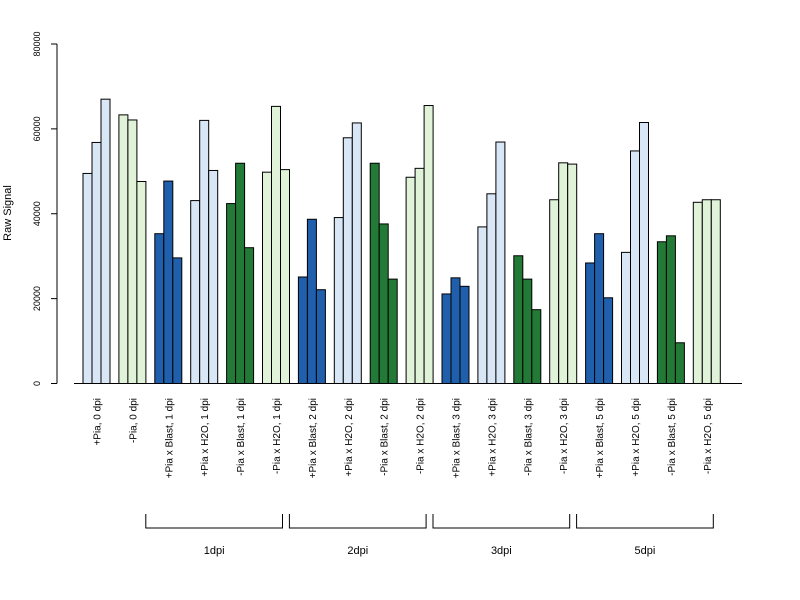 The image size is (800, 600). Describe the element at coordinates (672, 437) in the screenshot. I see `x-tick-label: -Pia x Blast, 5 dpi` at that location.